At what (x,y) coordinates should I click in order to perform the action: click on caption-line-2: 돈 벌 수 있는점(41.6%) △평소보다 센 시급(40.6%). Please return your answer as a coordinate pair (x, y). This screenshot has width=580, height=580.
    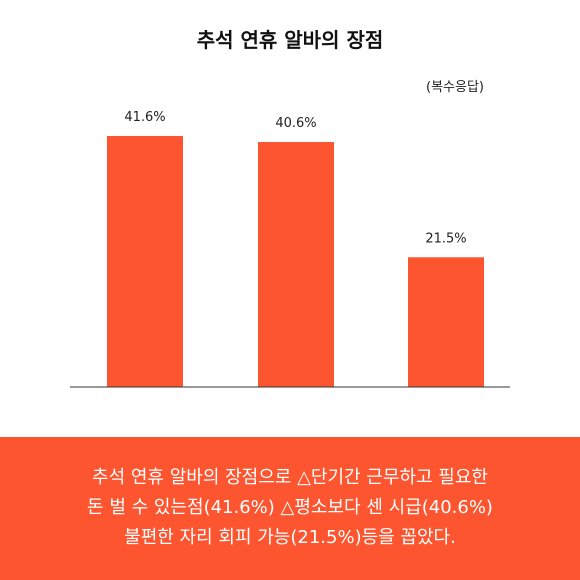
    Looking at the image, I should click on (290, 507).